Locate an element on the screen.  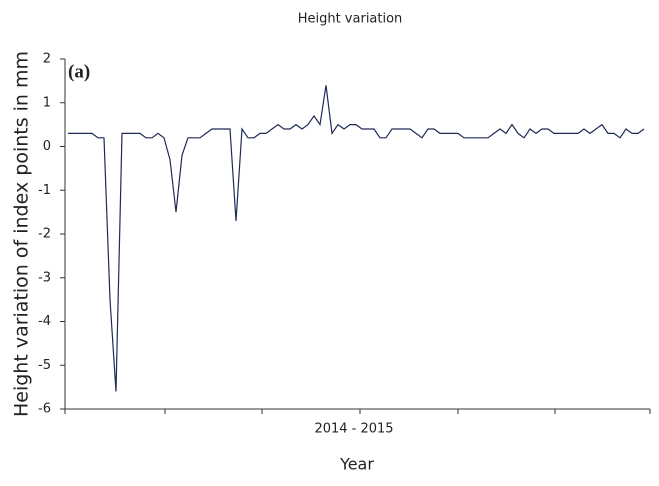
y-axis-label: Height variation of index points in mm is located at coordinates (22, 234).